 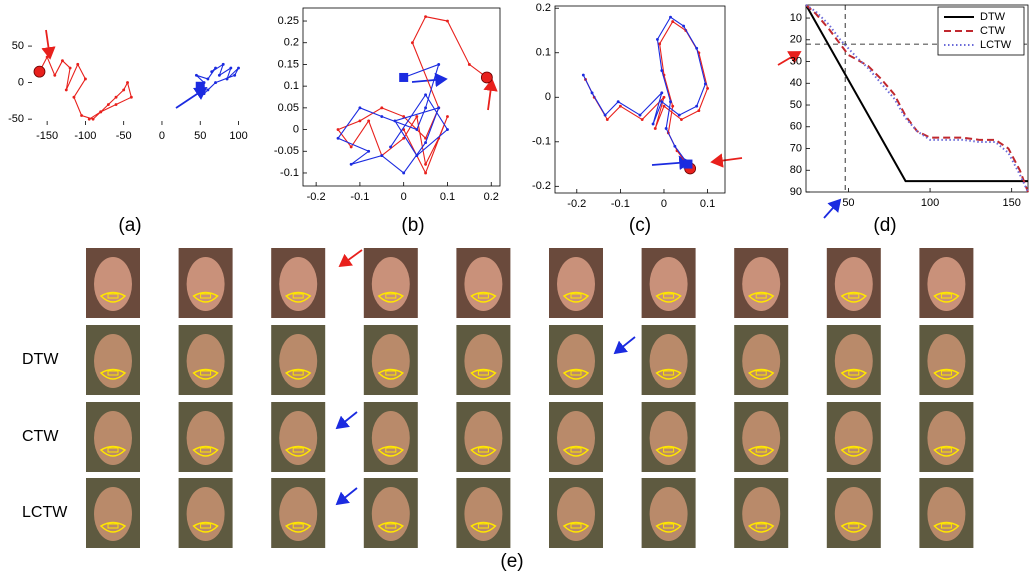 I want to click on legend-label: LCTW, so click(x=996, y=45).